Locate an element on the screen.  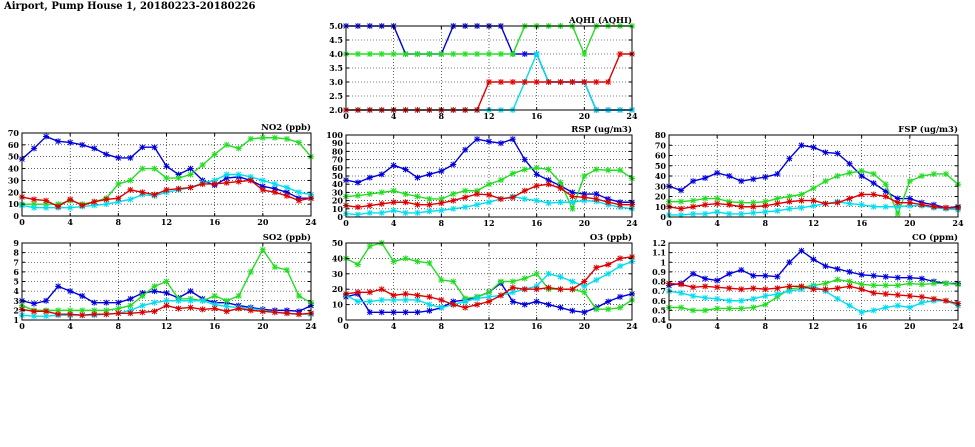
y-tick-label: 70 is located at coordinates (338, 160).